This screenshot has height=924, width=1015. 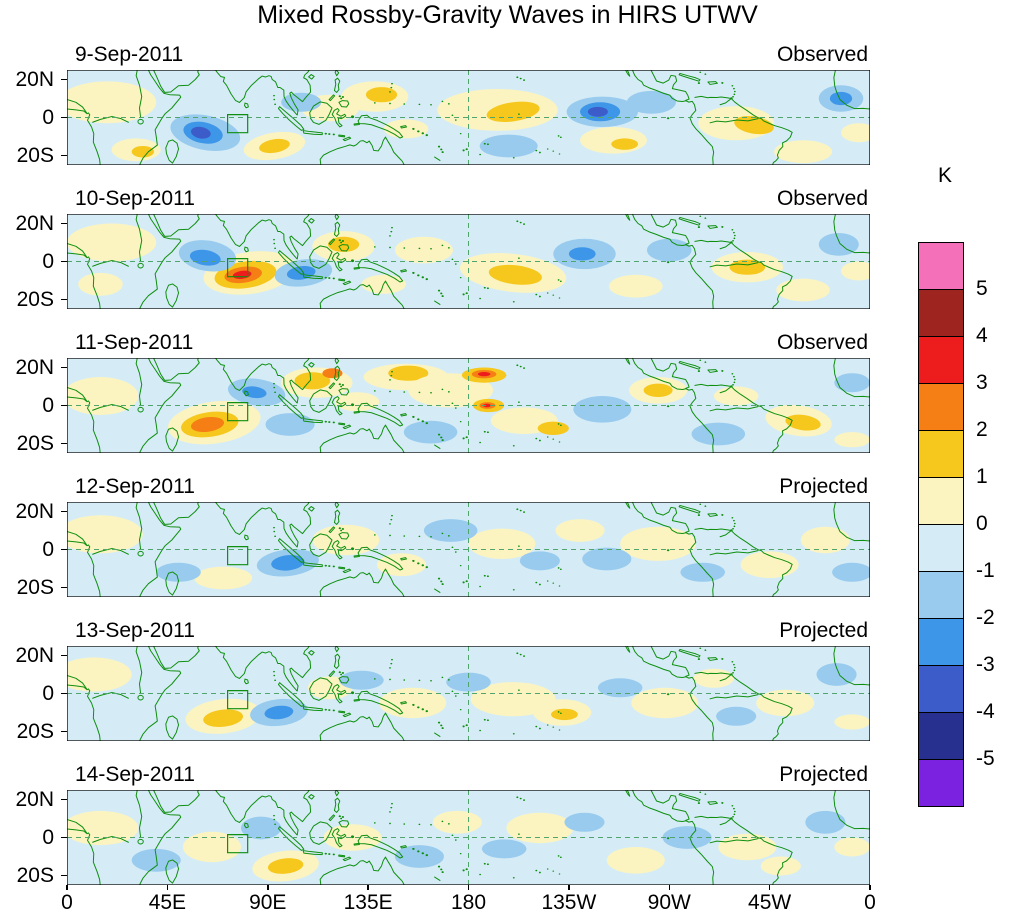 What do you see at coordinates (870, 902) in the screenshot?
I see `lon-tick-label: 0` at bounding box center [870, 902].